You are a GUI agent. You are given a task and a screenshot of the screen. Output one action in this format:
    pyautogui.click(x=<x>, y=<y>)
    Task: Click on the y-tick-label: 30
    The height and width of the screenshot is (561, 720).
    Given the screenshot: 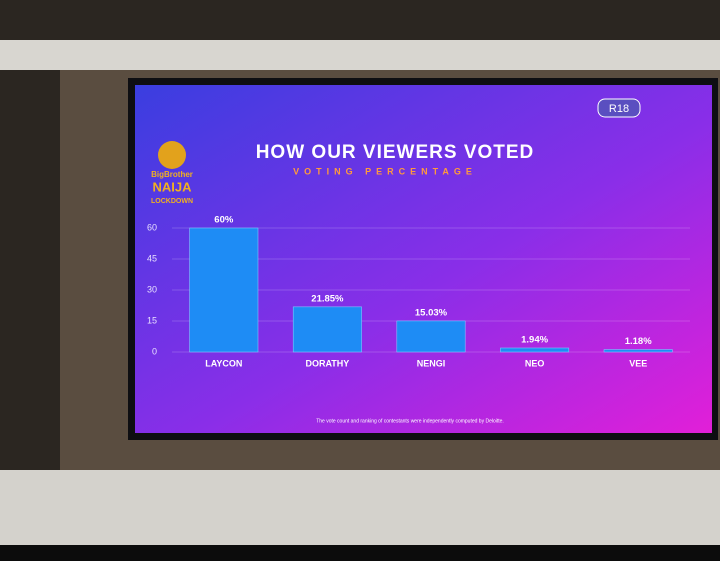 What is the action you would take?
    pyautogui.click(x=152, y=289)
    